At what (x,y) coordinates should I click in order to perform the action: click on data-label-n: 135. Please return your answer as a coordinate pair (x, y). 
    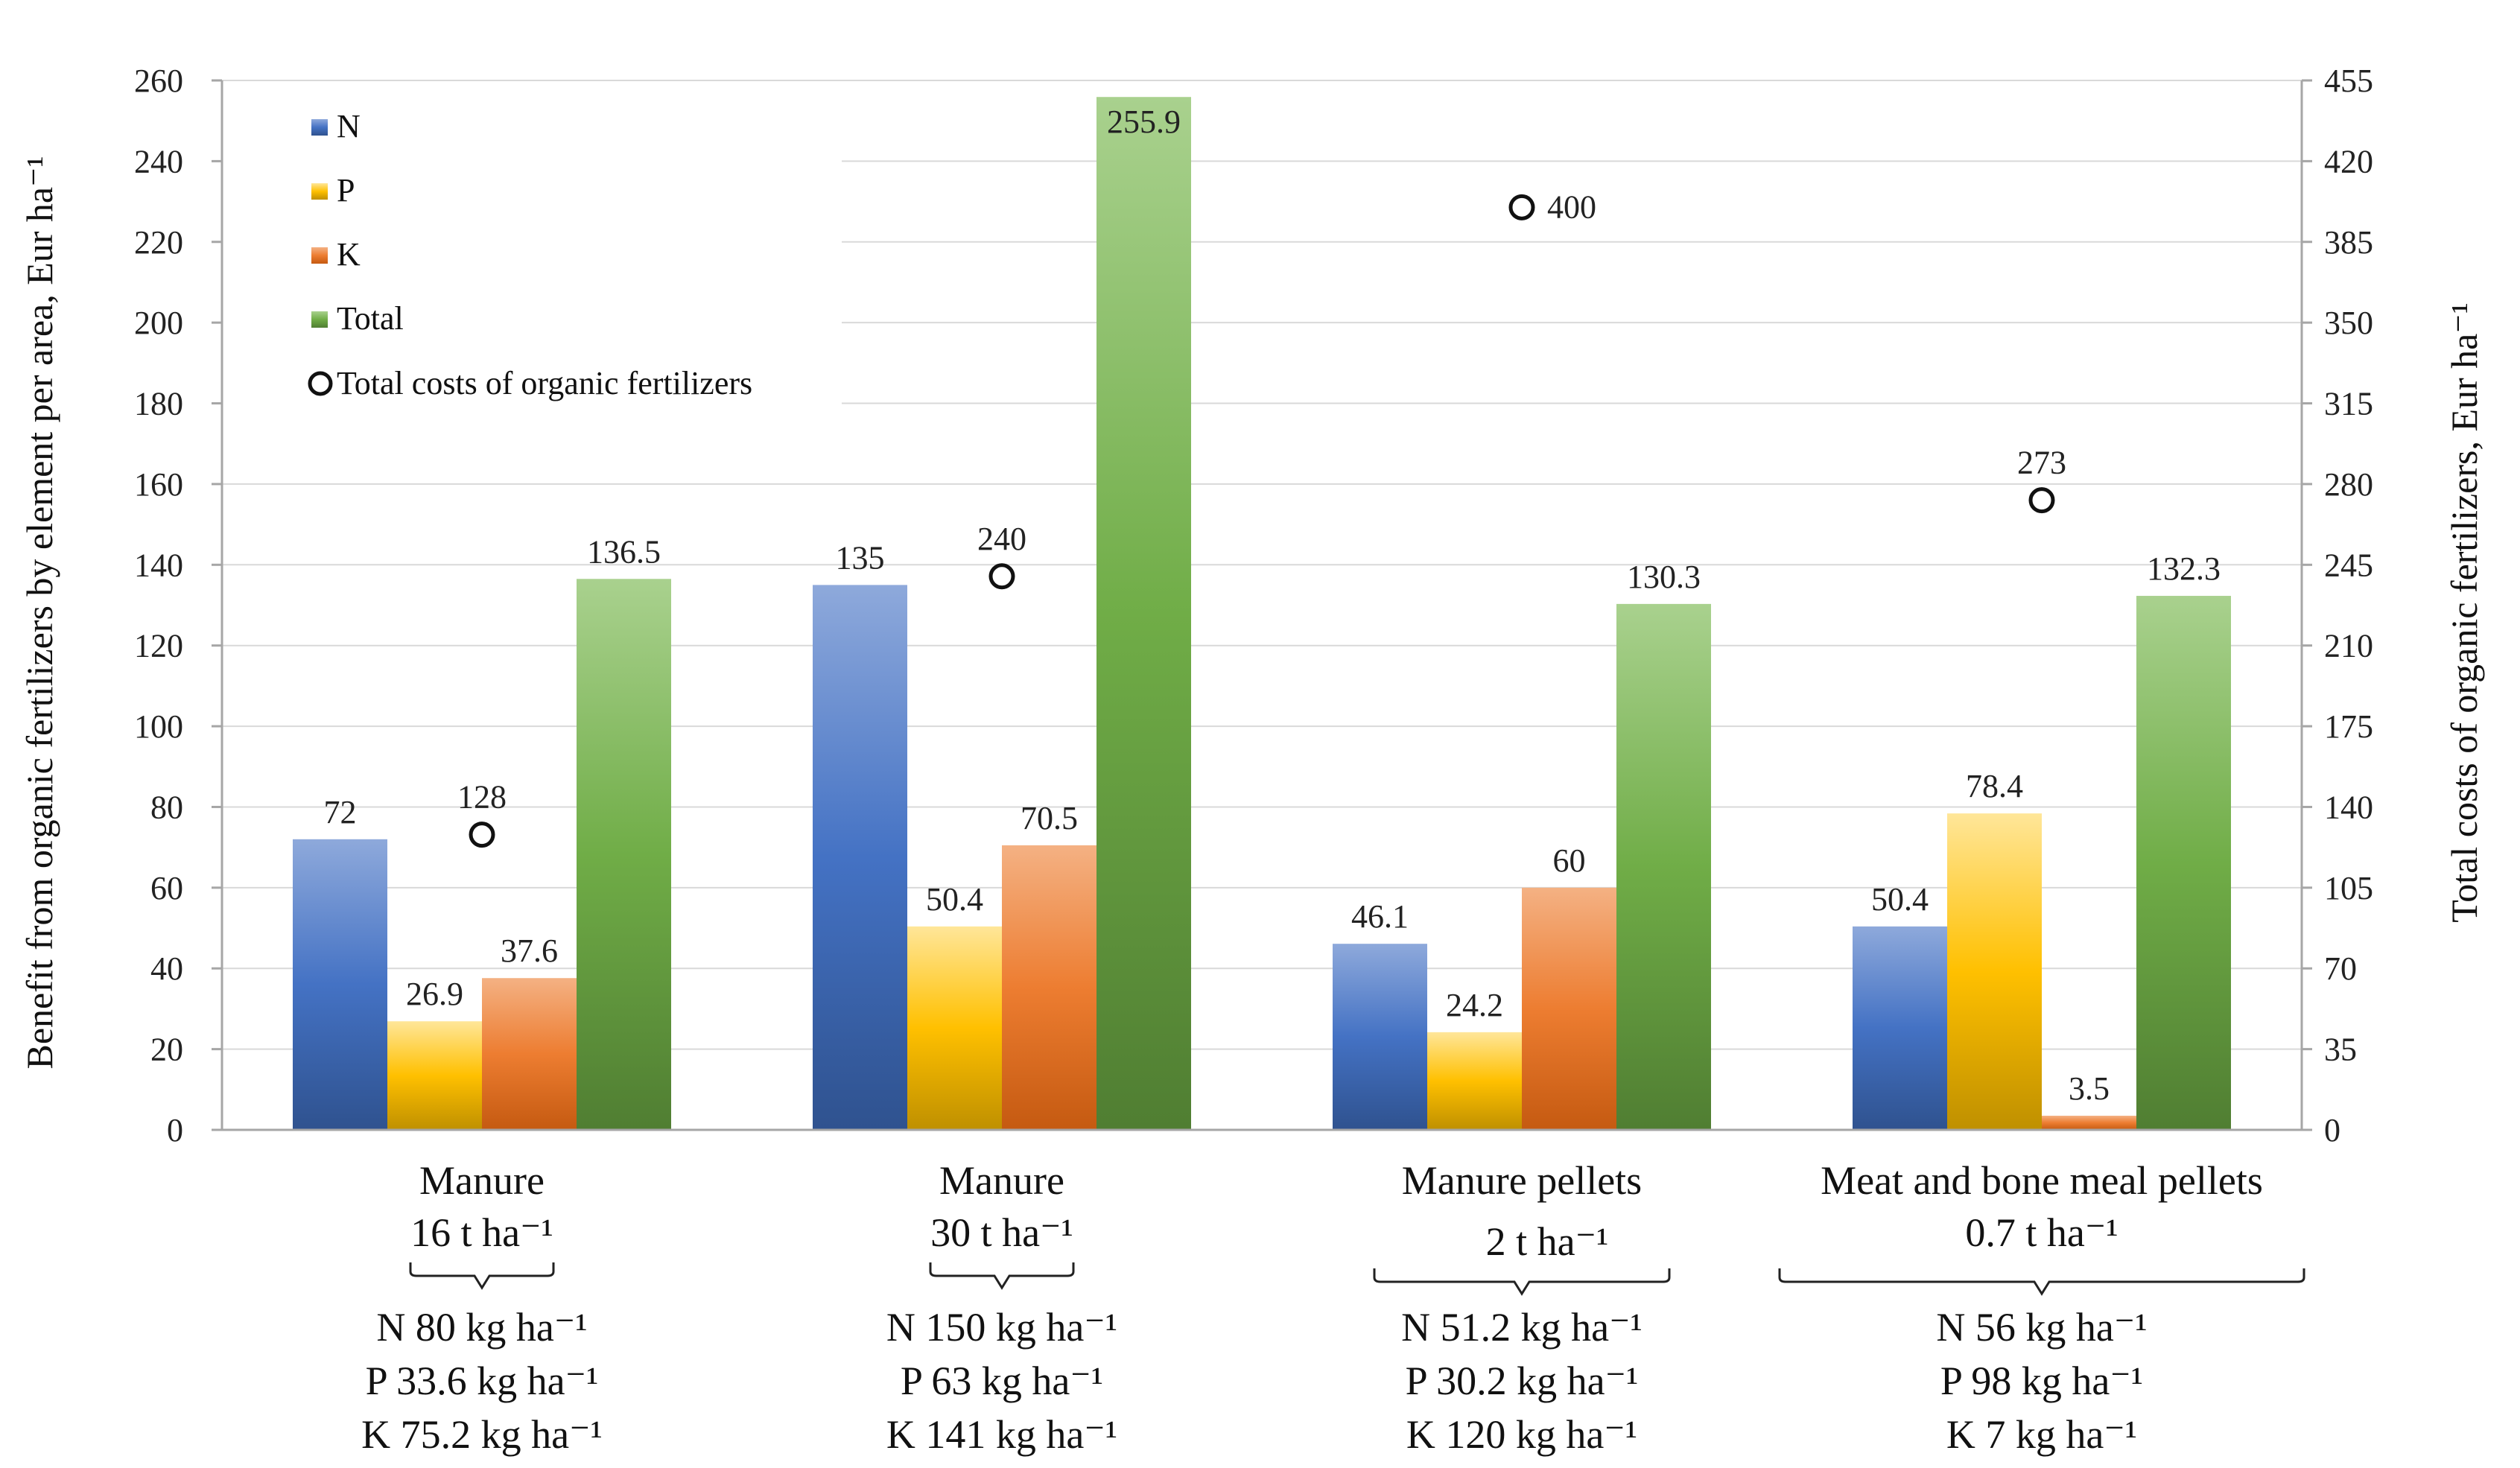
    Looking at the image, I should click on (860, 557).